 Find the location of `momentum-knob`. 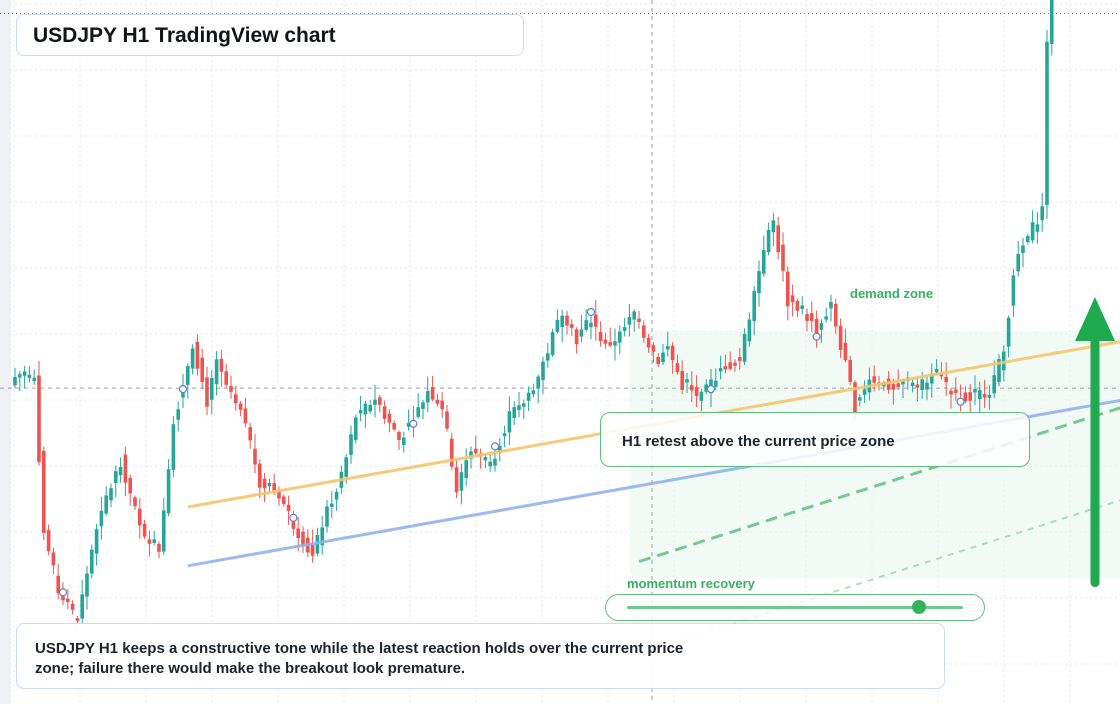

momentum-knob is located at coordinates (919, 607).